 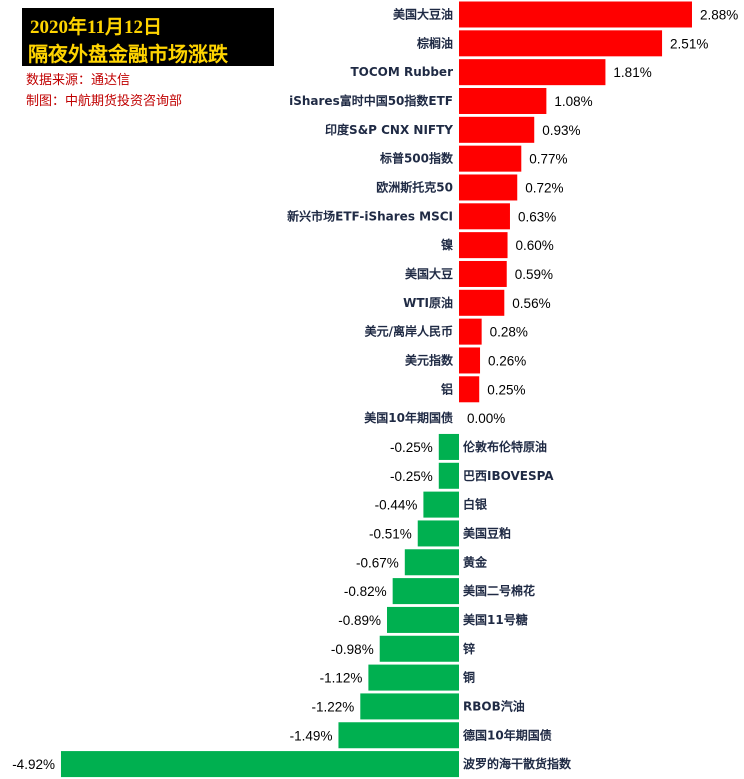 I want to click on value-label: 0.60%, so click(x=535, y=245).